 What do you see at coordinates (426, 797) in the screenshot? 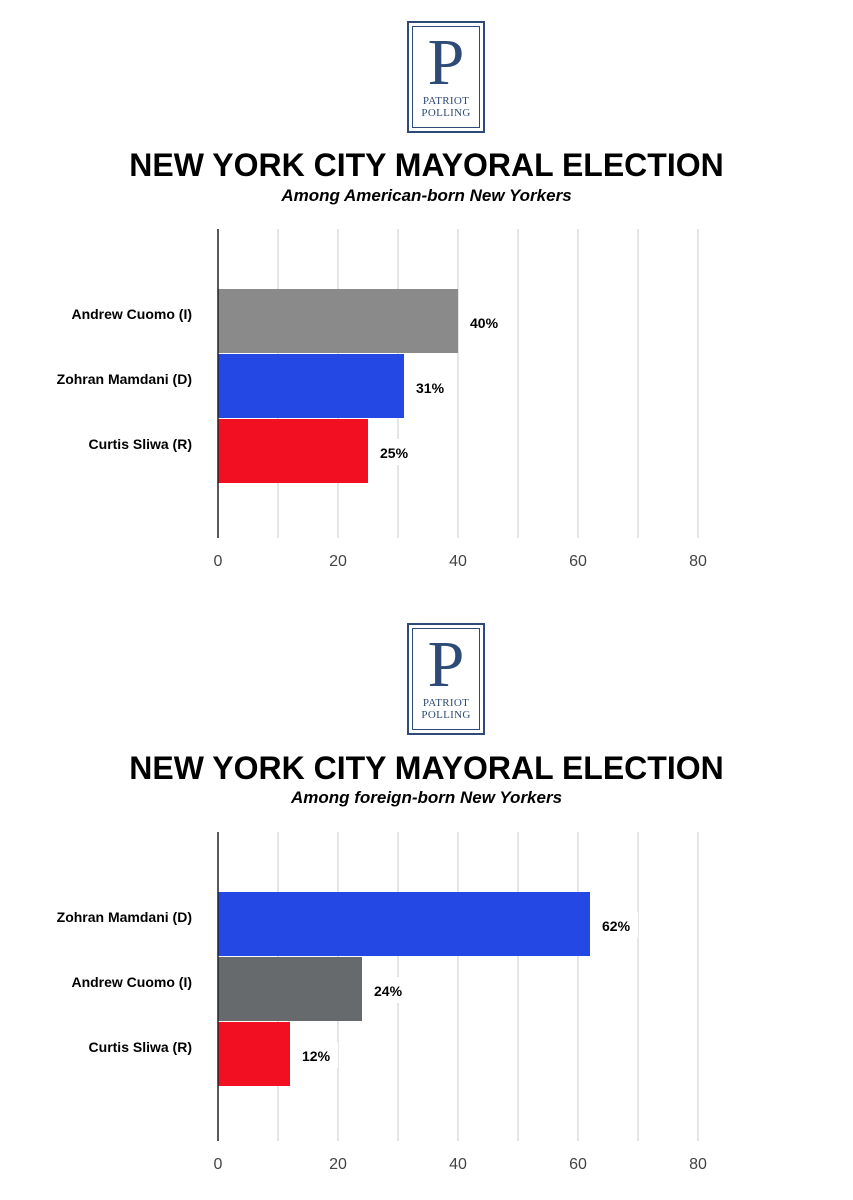
I see `chart-subtitle: Among foreign-born New Yorkers` at bounding box center [426, 797].